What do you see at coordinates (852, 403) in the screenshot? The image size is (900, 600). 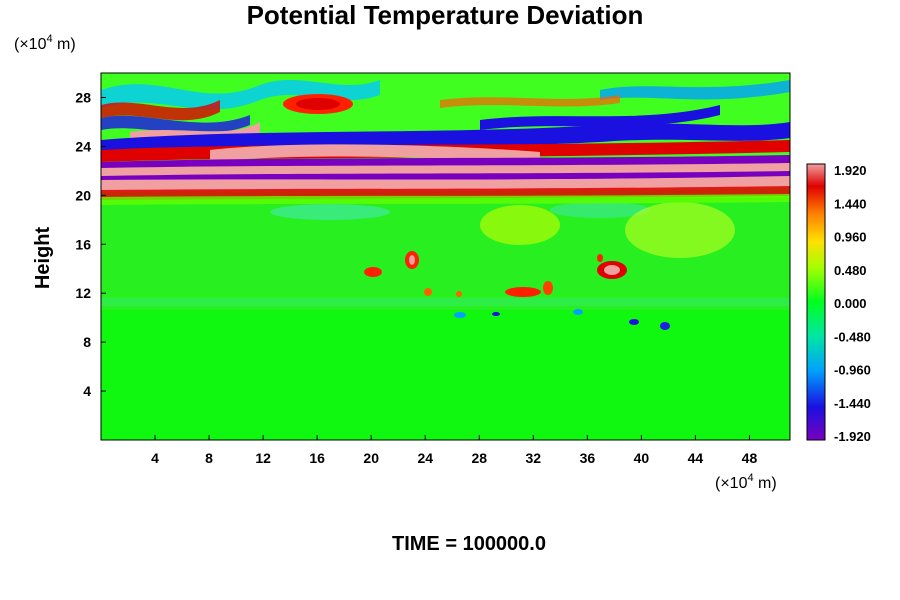 I see `colorbar-tick-label: -1.440` at bounding box center [852, 403].